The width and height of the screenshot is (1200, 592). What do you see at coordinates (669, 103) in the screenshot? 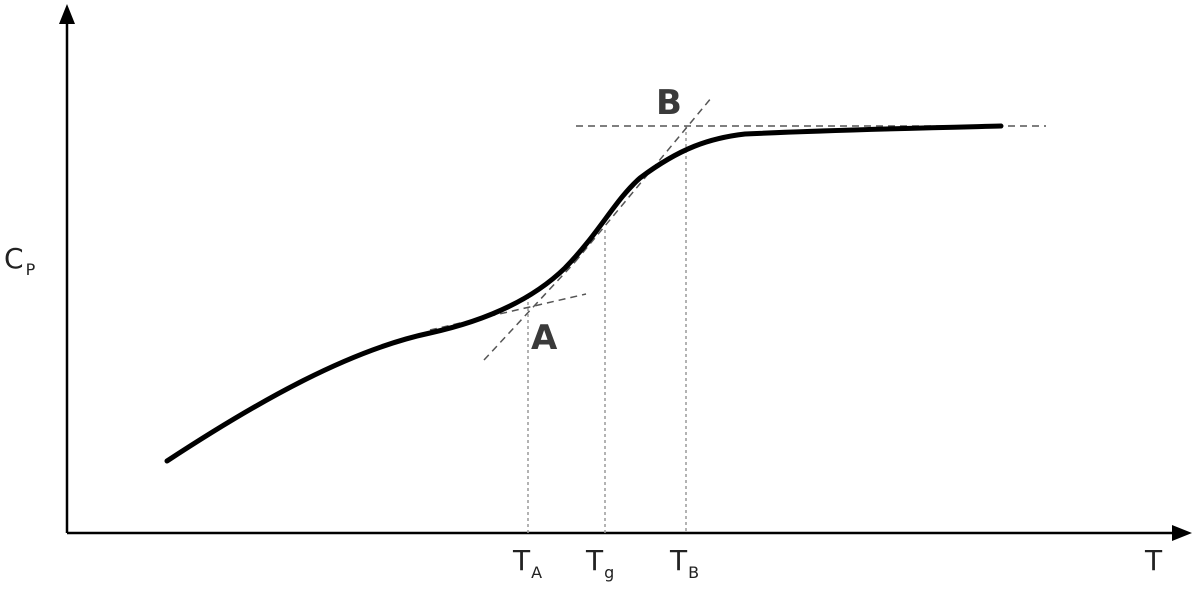
I see `point-label-b: B` at bounding box center [669, 103].